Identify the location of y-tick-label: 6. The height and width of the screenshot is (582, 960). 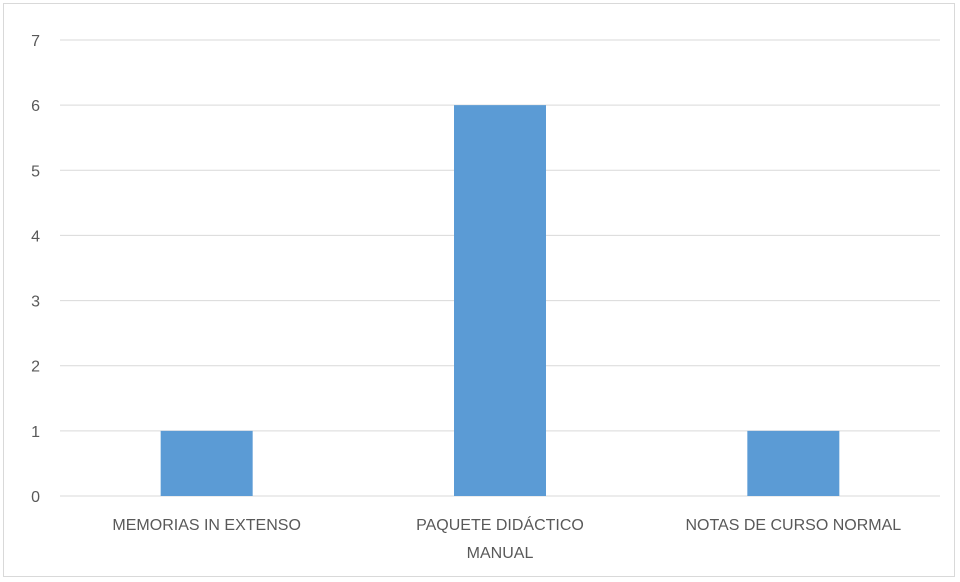
(35, 106).